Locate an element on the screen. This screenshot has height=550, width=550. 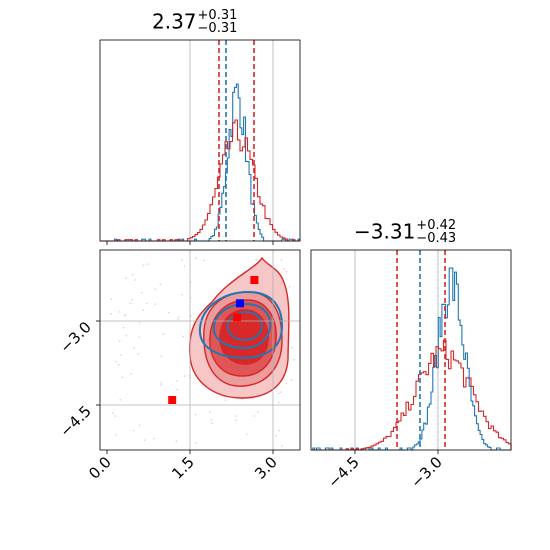
marker-points is located at coordinates (213, 340).